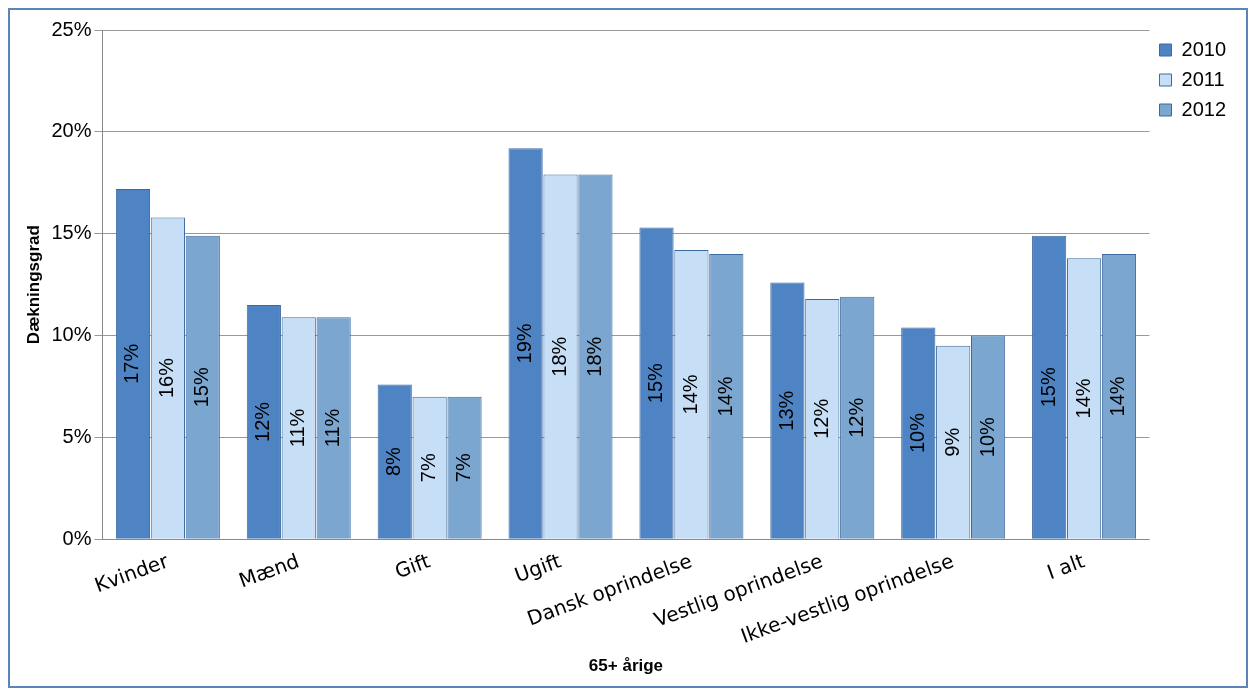  Describe the element at coordinates (131, 363) in the screenshot. I see `data-label: 17%` at that location.